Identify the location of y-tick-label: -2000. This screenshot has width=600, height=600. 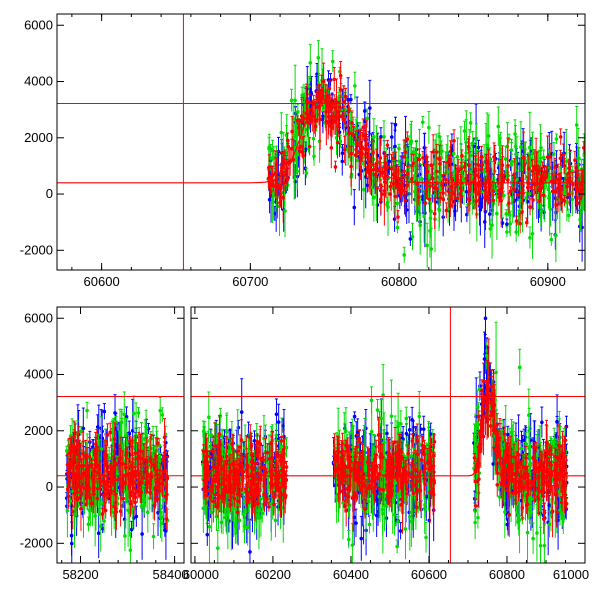
(36, 249).